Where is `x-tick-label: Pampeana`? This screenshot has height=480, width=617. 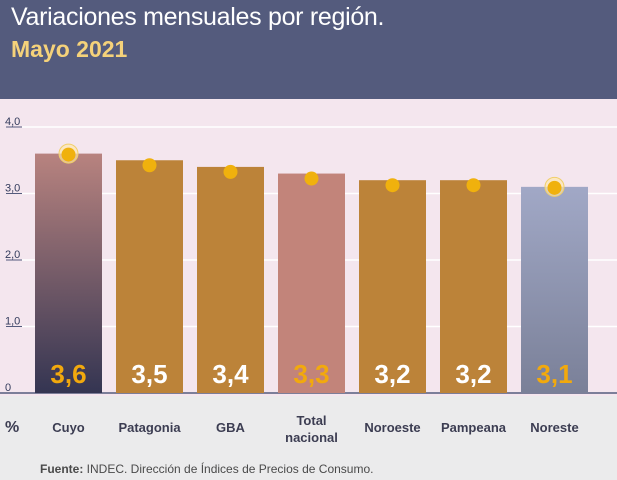
x-tick-label: Pampeana is located at coordinates (474, 427).